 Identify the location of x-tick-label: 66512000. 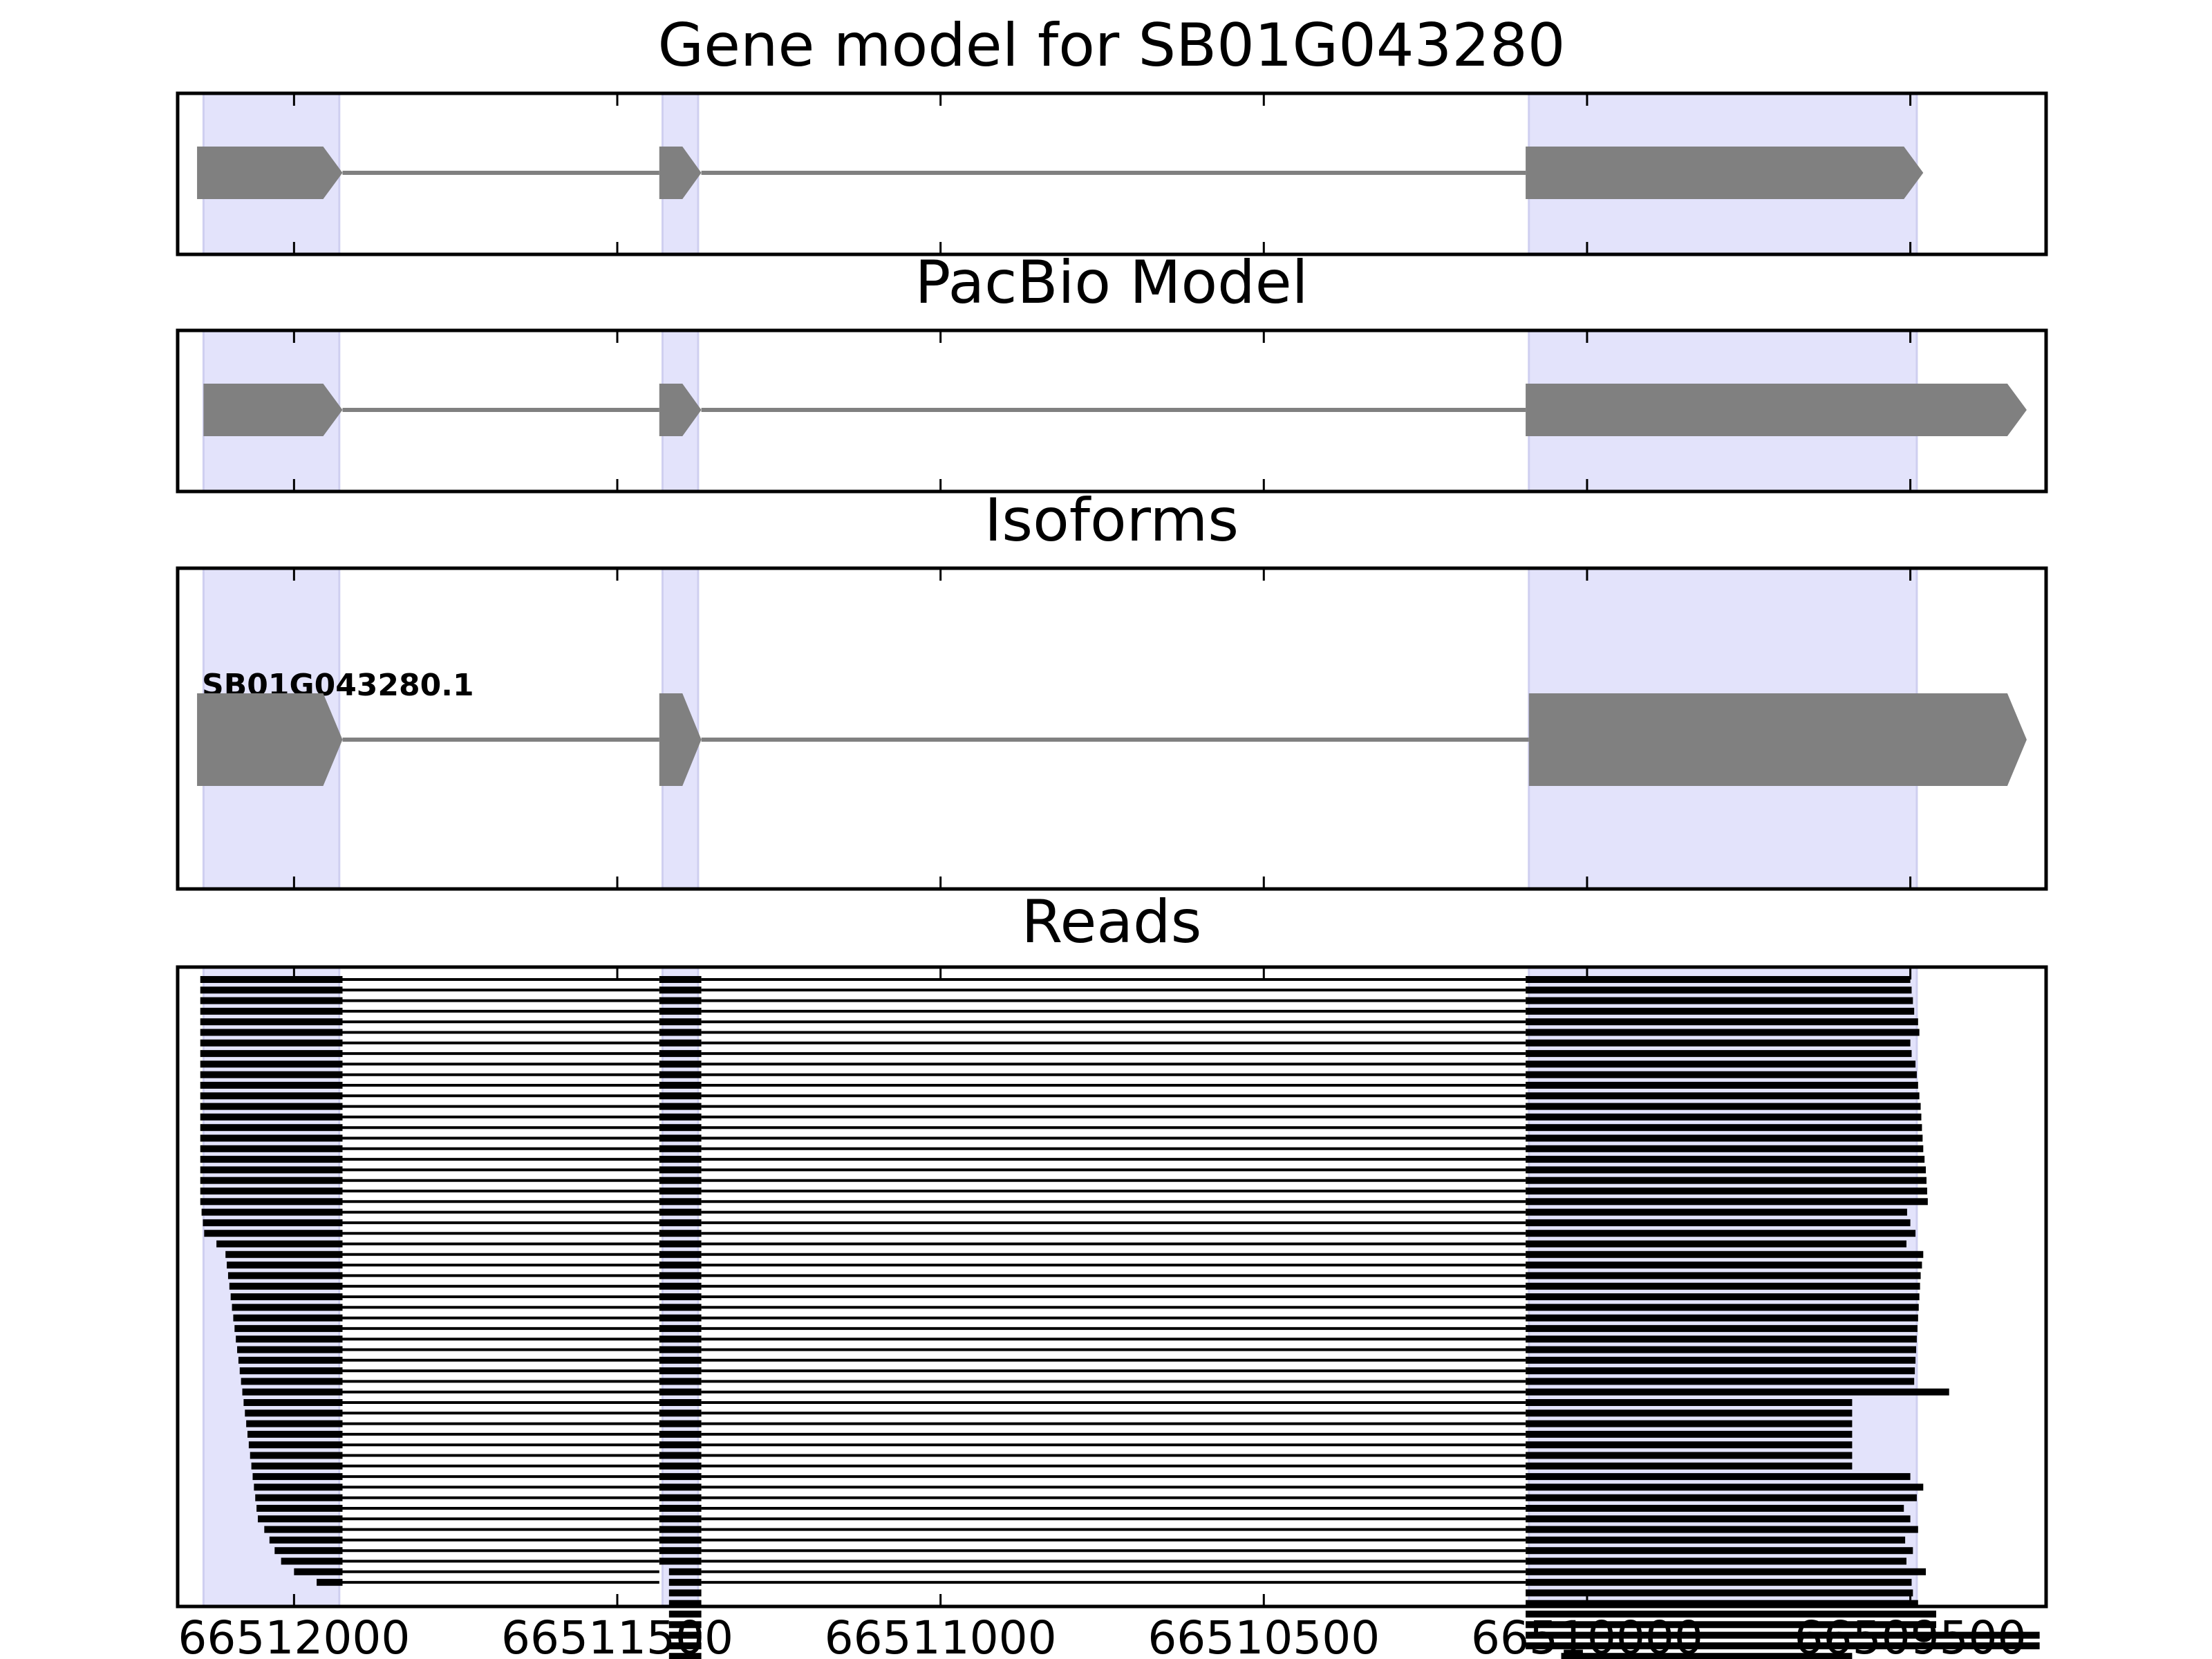
(294, 1635).